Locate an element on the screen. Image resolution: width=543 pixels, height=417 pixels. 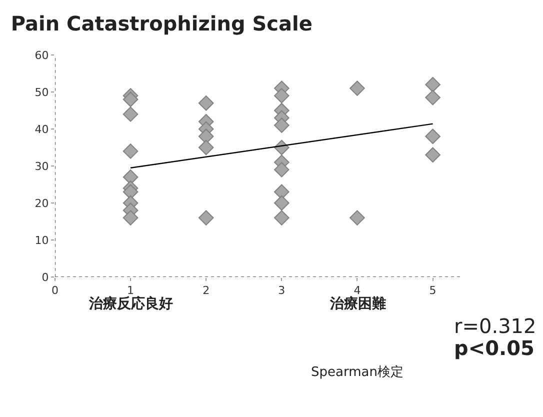
x-tick-label: 1 is located at coordinates (130, 291).